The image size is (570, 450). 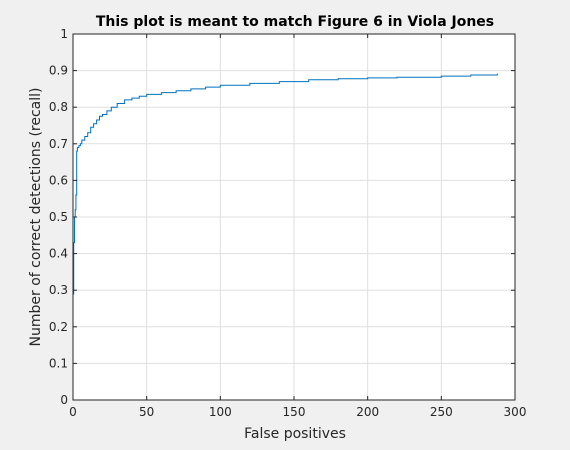 I want to click on y-tick-label: 0.7, so click(x=58, y=144).